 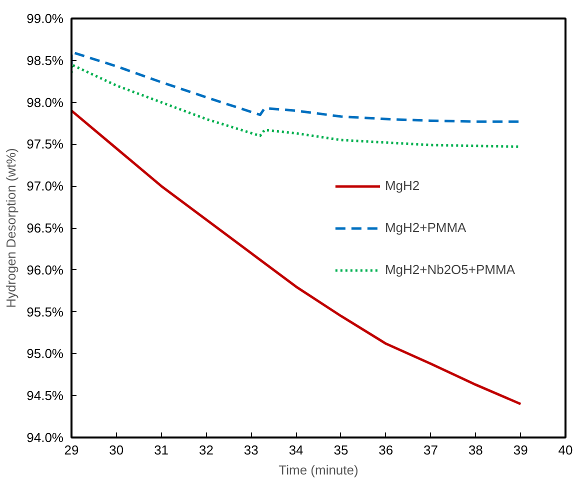 I want to click on x-tick-label: 40, so click(x=565, y=450).